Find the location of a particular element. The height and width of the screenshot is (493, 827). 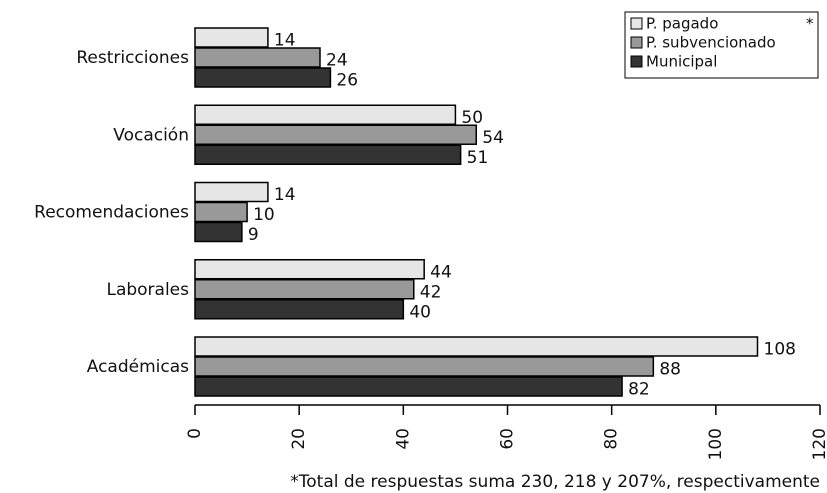

value-label: 44 is located at coordinates (441, 272).